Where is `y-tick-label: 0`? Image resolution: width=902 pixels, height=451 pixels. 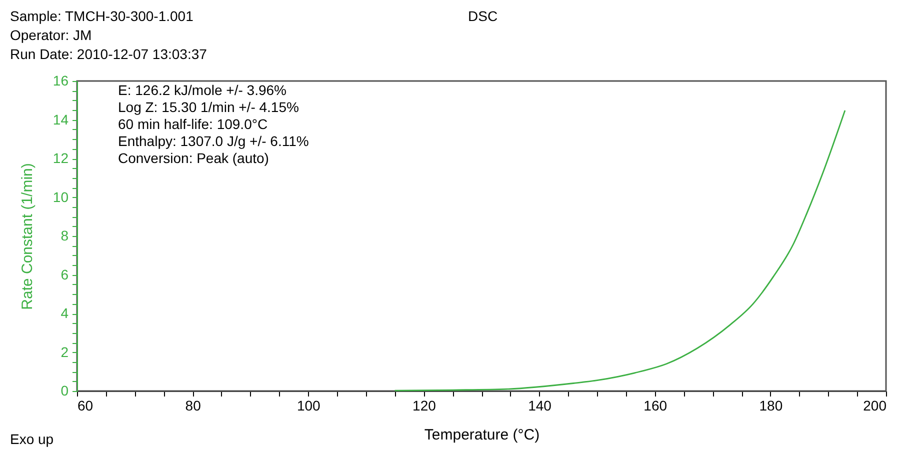
y-tick-label: 0 is located at coordinates (64, 390).